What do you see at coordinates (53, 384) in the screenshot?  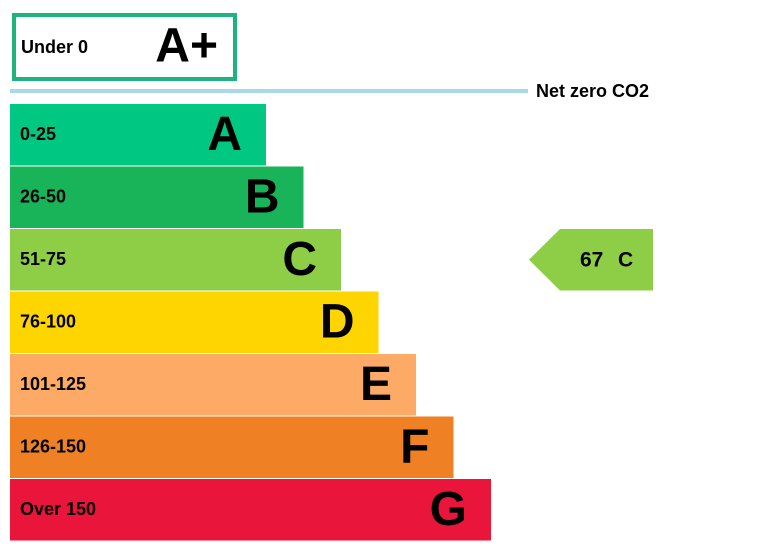 I see `band-range: 101-125` at bounding box center [53, 384].